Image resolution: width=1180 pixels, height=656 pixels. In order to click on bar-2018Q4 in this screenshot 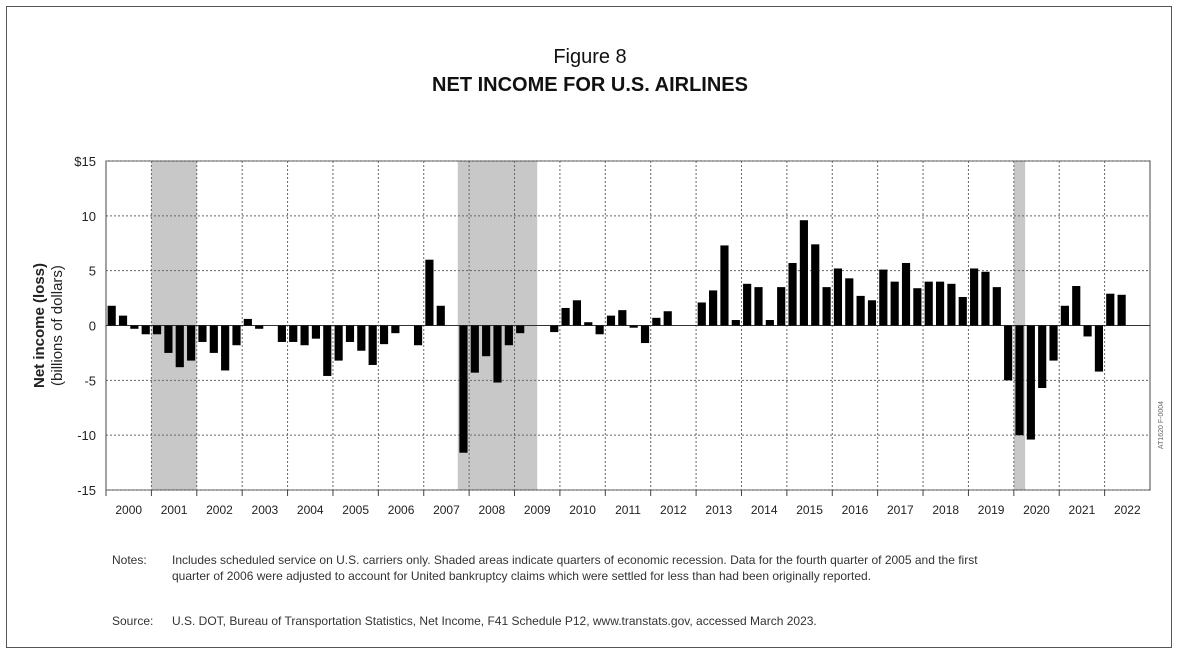, I will do `click(962, 311)`.